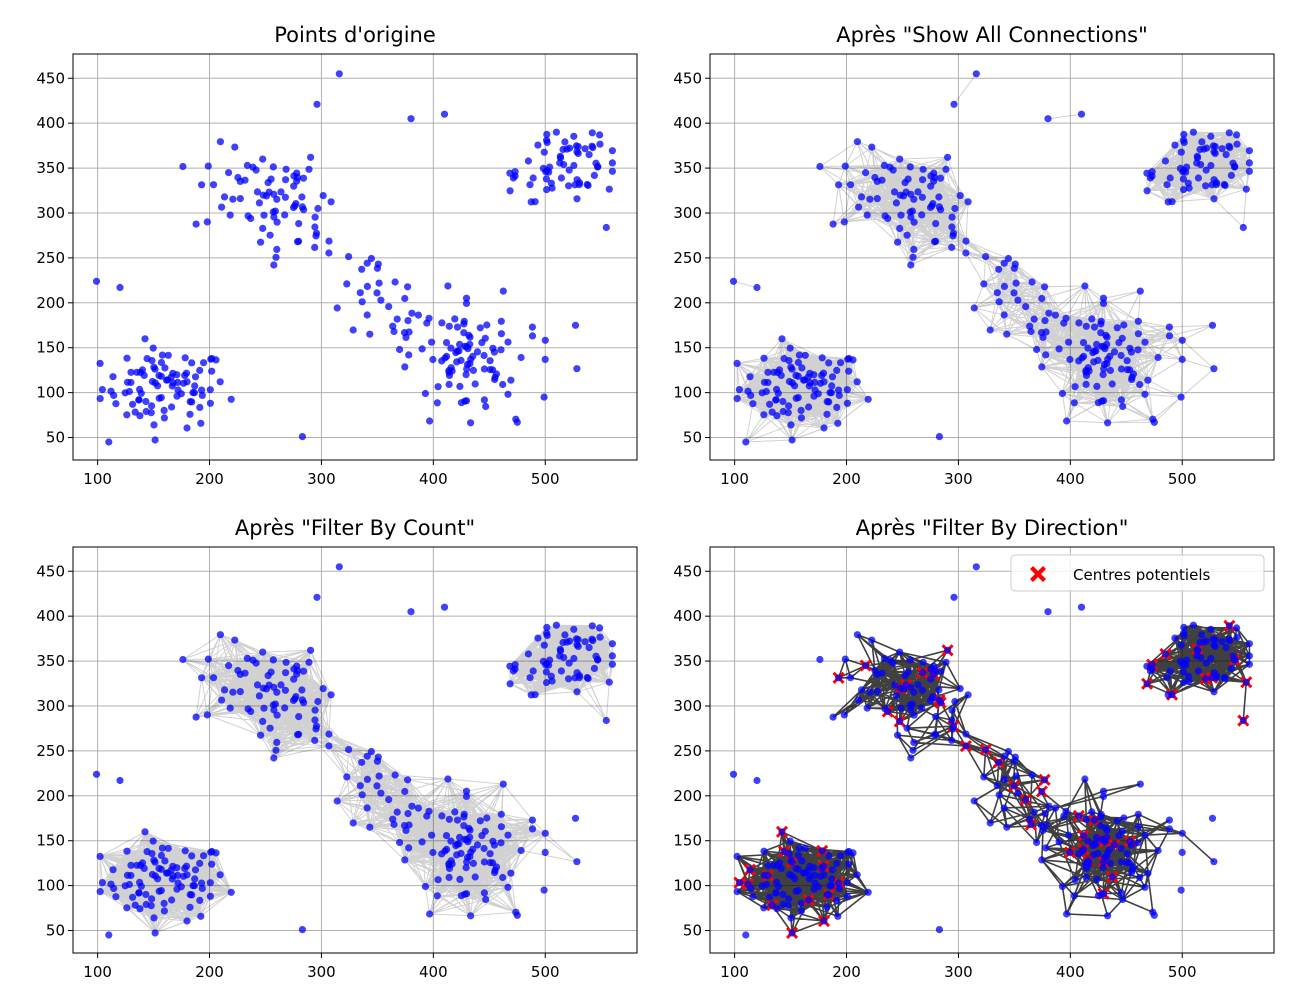 This screenshot has width=1296, height=1008. What do you see at coordinates (687, 616) in the screenshot?
I see `y-tick-label: 400` at bounding box center [687, 616].